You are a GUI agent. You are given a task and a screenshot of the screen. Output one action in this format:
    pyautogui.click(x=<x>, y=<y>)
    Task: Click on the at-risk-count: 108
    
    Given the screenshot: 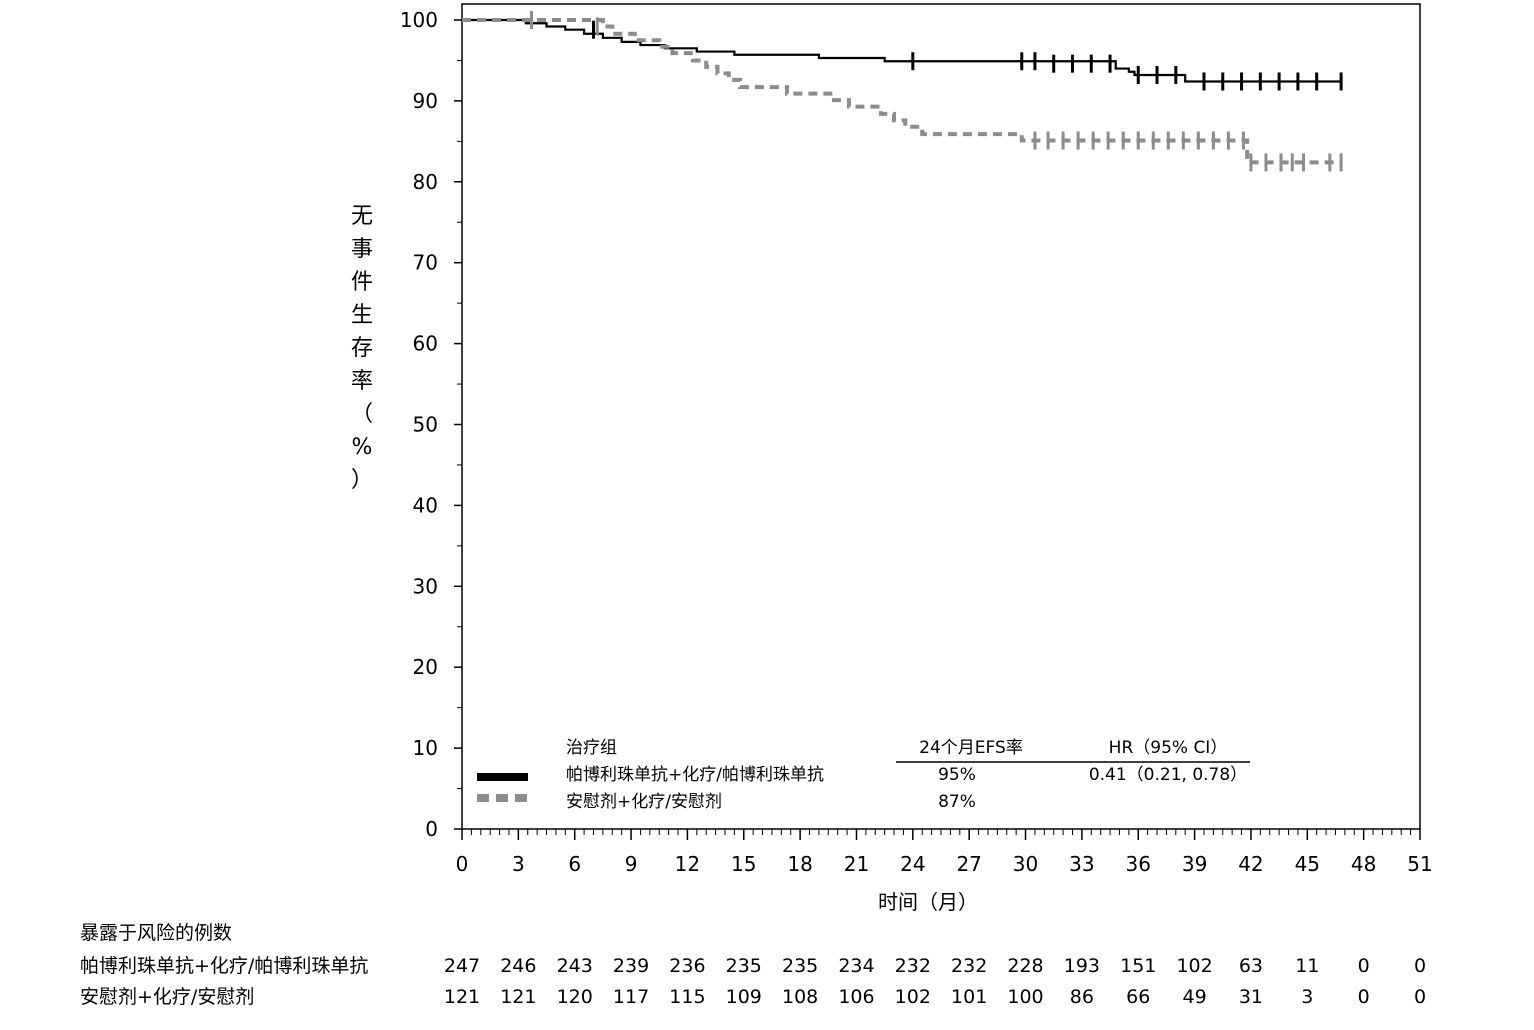 What is the action you would take?
    pyautogui.click(x=800, y=997)
    